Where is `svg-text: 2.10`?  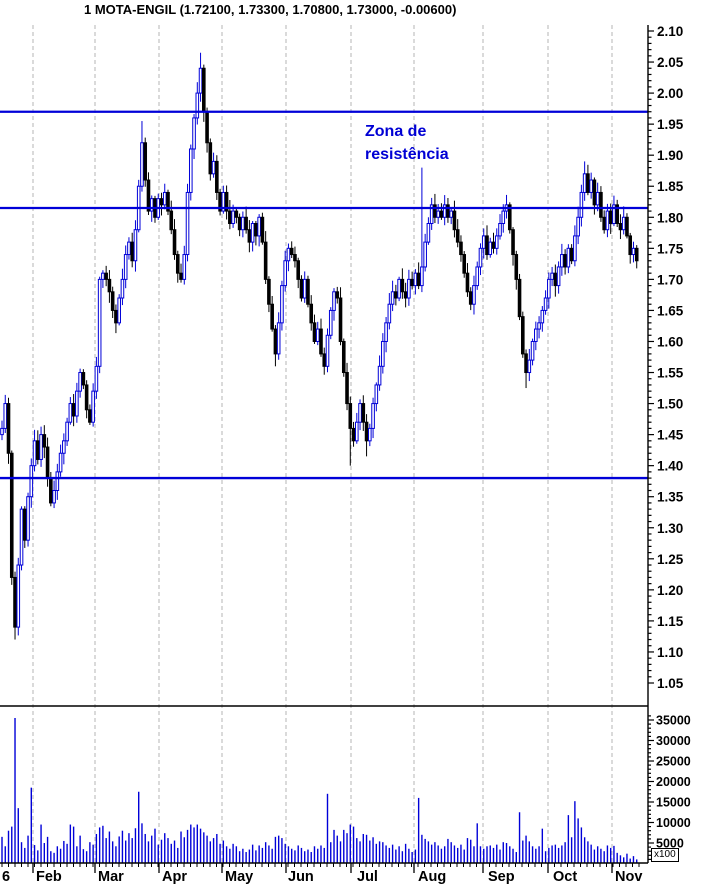 svg-text: 2.10 is located at coordinates (670, 31).